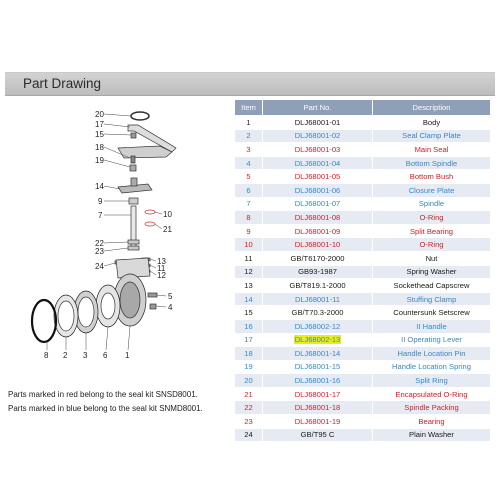 The width and height of the screenshot is (500, 500). What do you see at coordinates (317, 285) in the screenshot?
I see `part-number-cell: GB/T819.1-2000` at bounding box center [317, 285].